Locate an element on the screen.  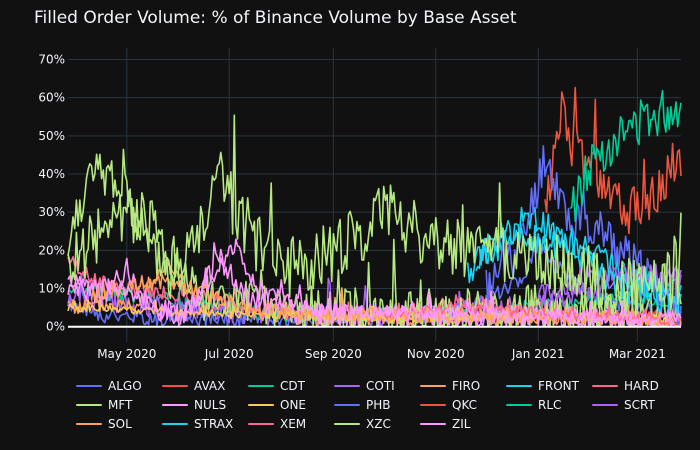
y-tick-label: 70% is located at coordinates (51, 59).